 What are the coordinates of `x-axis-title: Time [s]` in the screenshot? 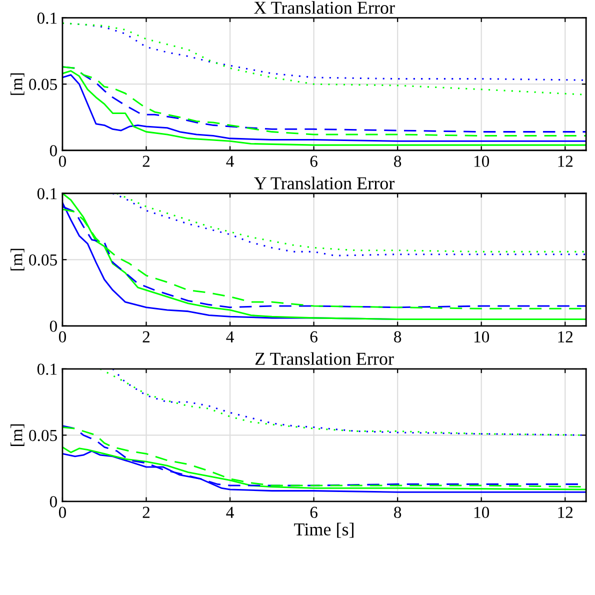 It's located at (324, 530).